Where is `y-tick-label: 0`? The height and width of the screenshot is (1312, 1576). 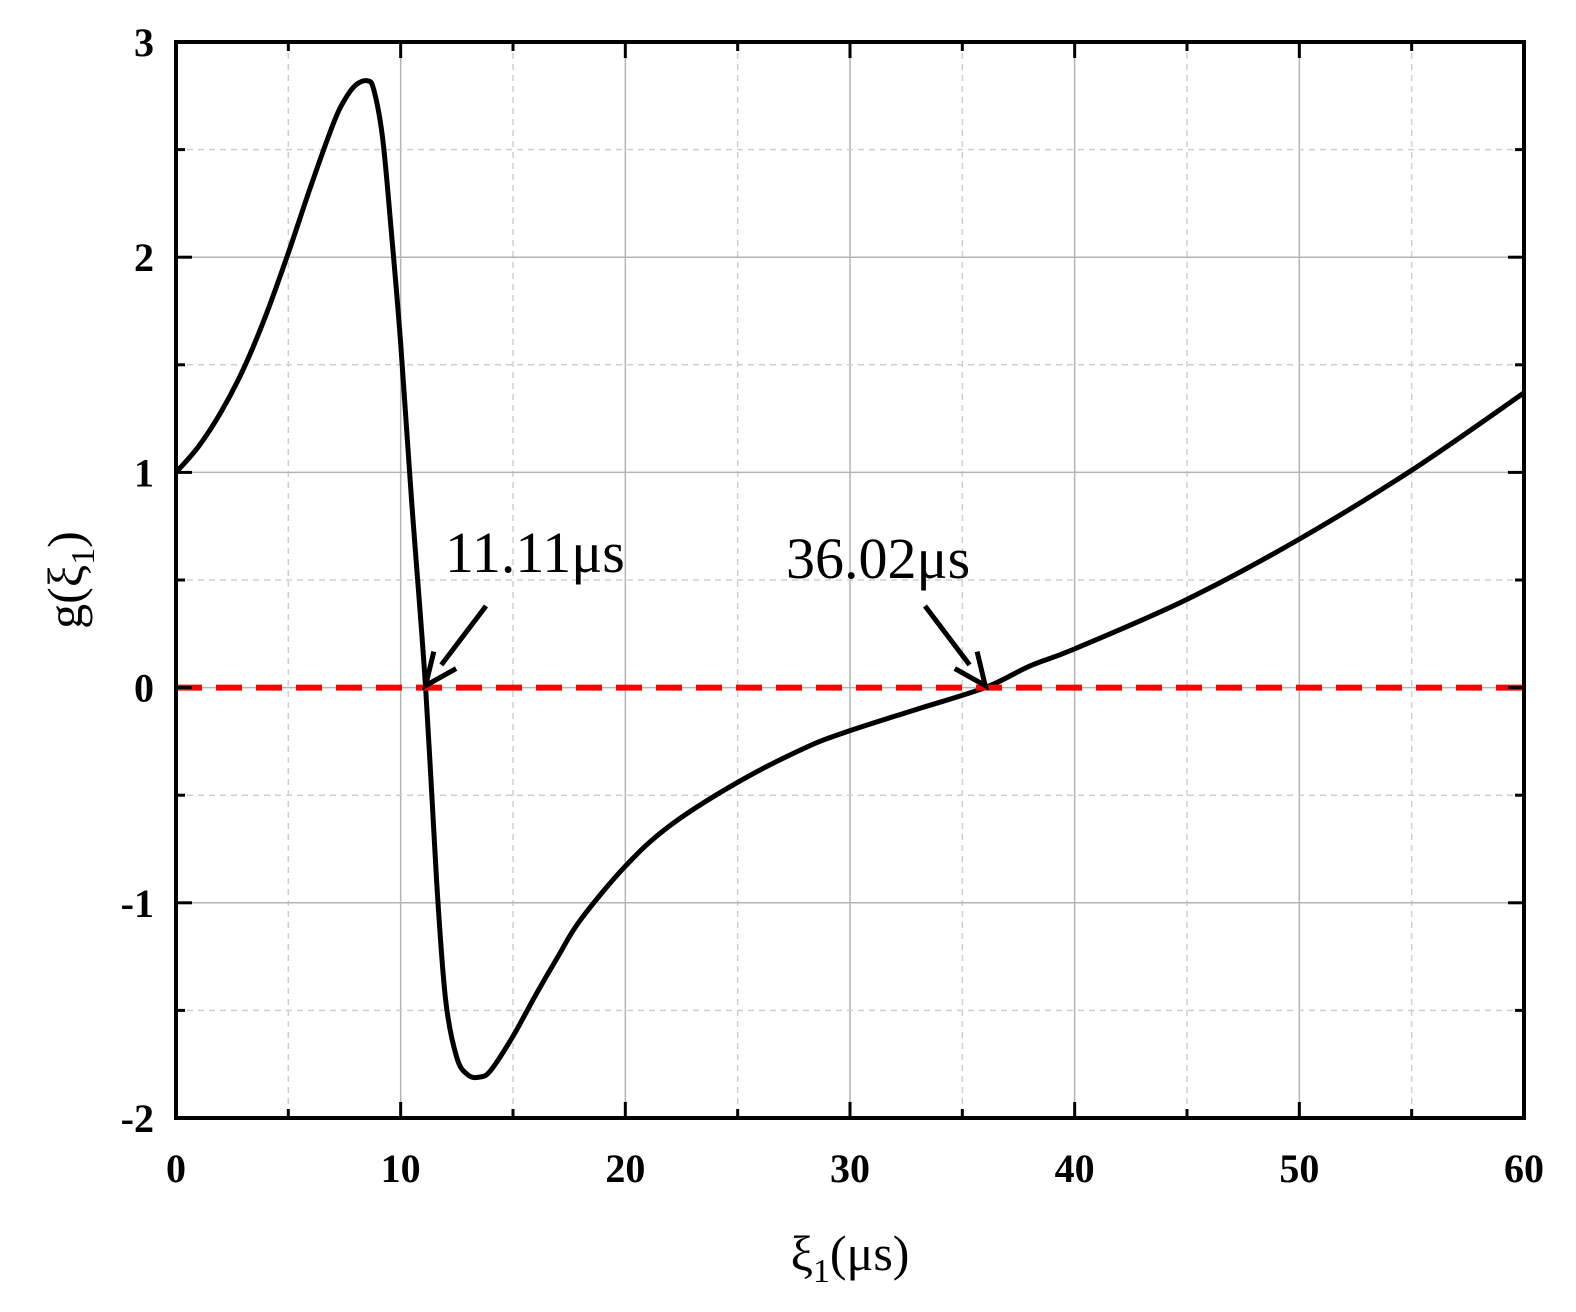
y-tick-label: 0 is located at coordinates (144, 688).